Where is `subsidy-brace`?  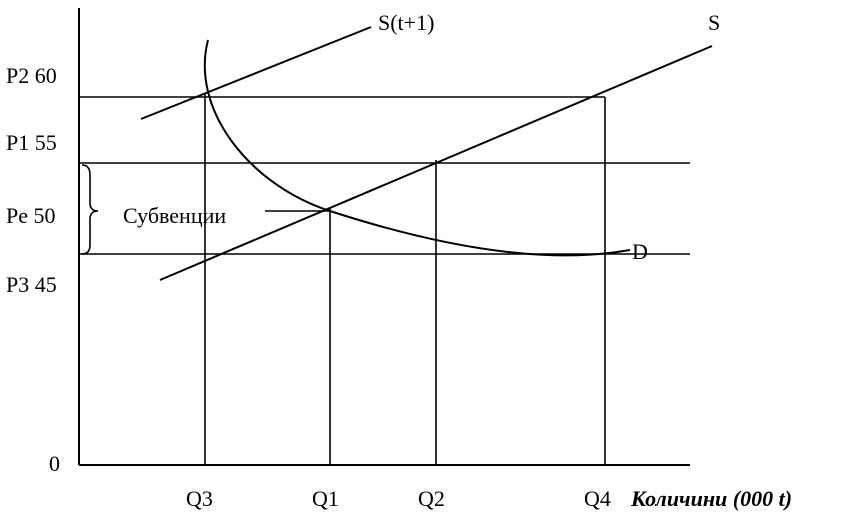 subsidy-brace is located at coordinates (90, 209).